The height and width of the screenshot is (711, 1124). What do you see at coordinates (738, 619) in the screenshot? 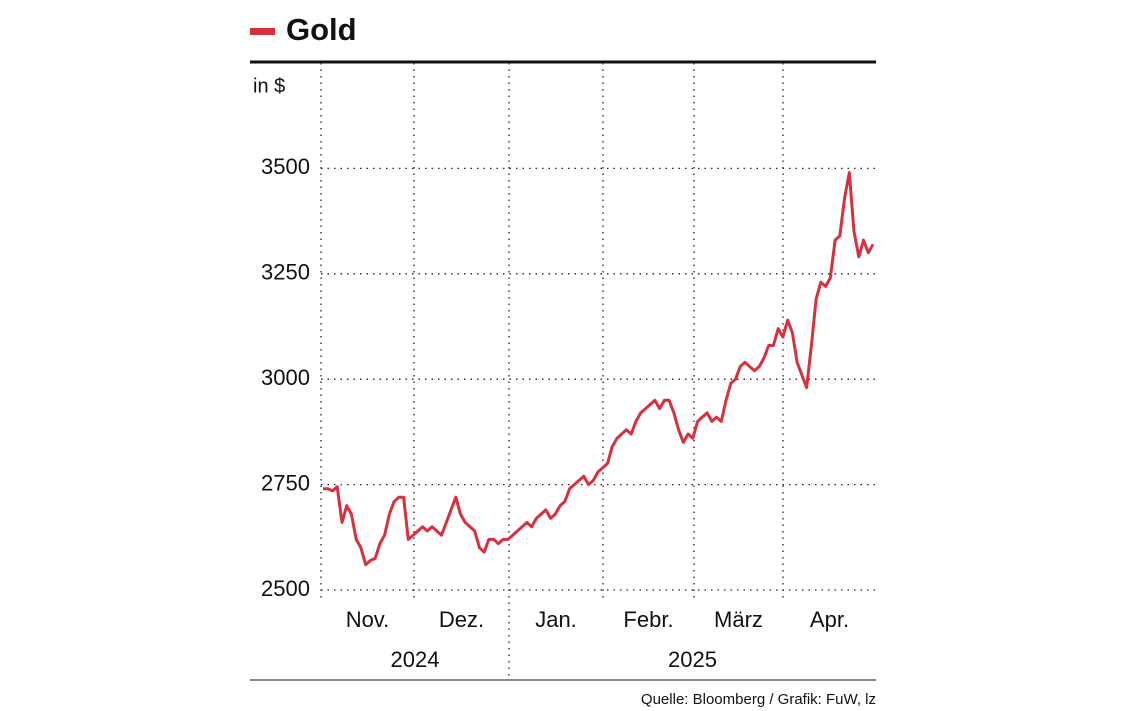
I see `x-tick-label: März` at bounding box center [738, 619].